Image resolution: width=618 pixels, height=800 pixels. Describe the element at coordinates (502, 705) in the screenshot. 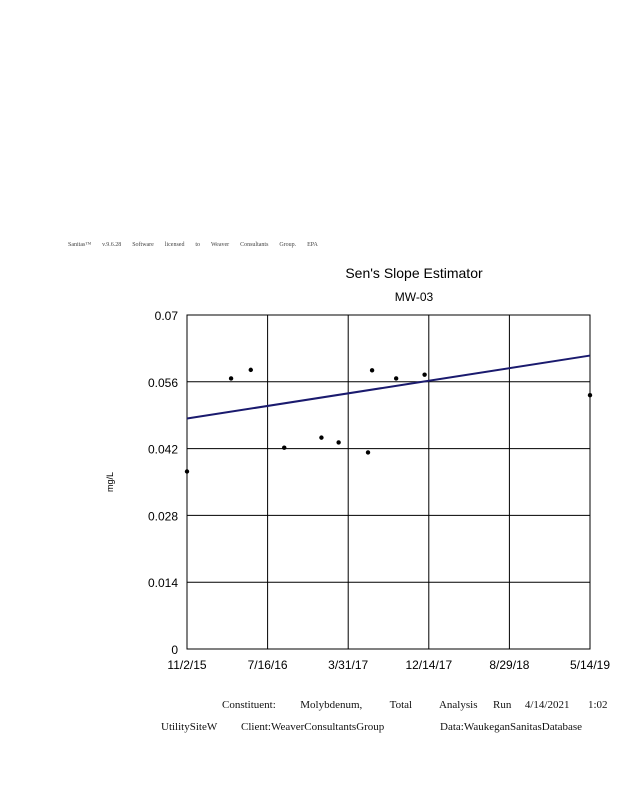

I see `run-label: Run` at that location.